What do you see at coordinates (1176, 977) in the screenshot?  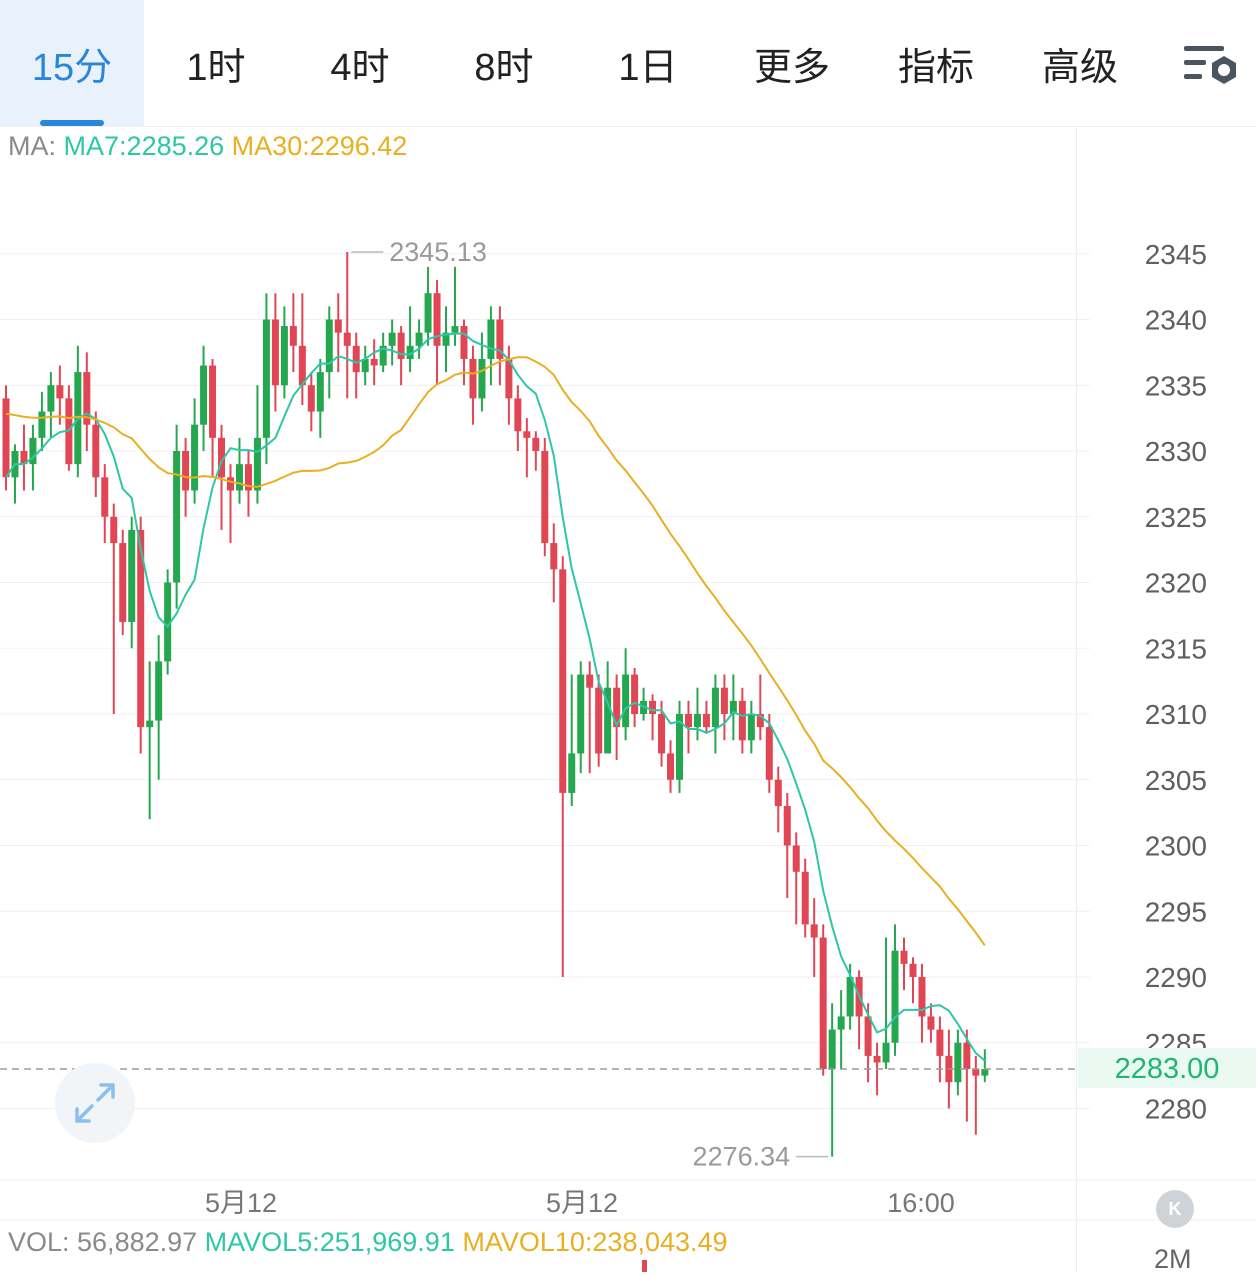 I see `y-tick-label: 2290` at bounding box center [1176, 977].